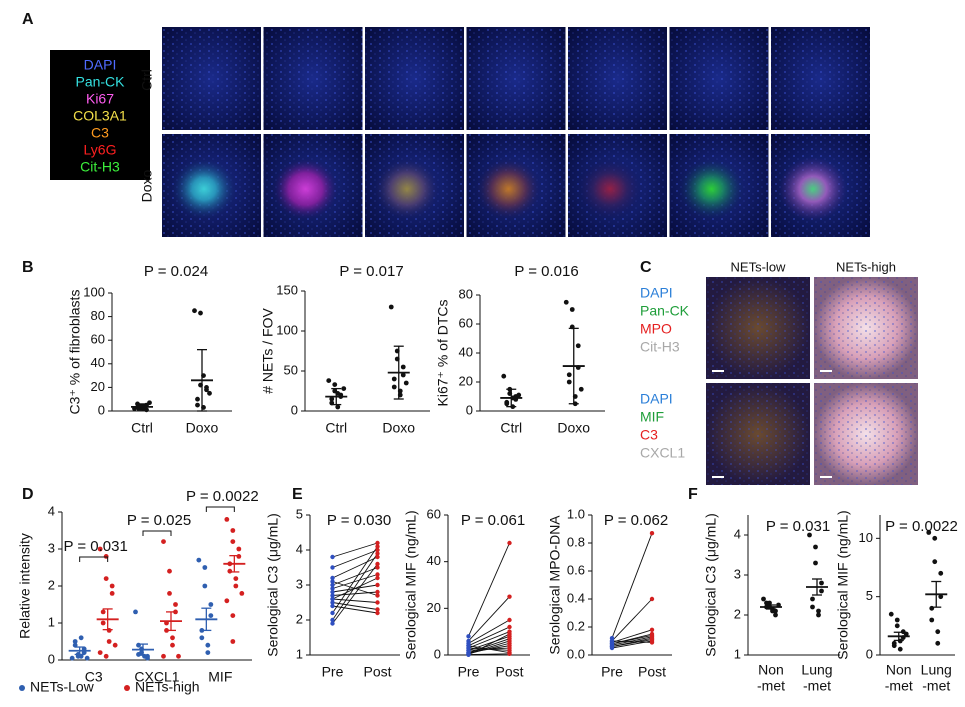  I want to click on legend-text: COL3A1, so click(100, 116).